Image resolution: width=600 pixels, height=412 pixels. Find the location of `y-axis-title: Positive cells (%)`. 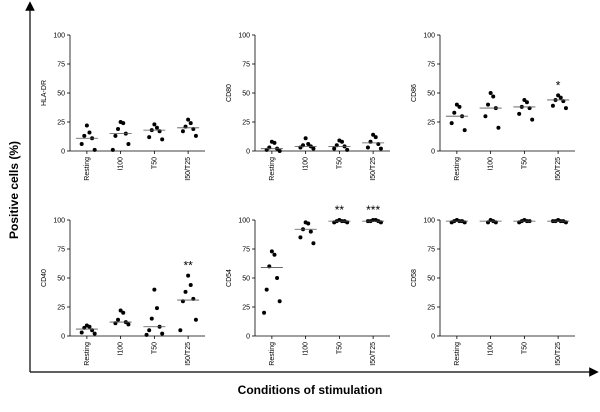

y-axis-title: Positive cells (%) is located at coordinates (14, 190).